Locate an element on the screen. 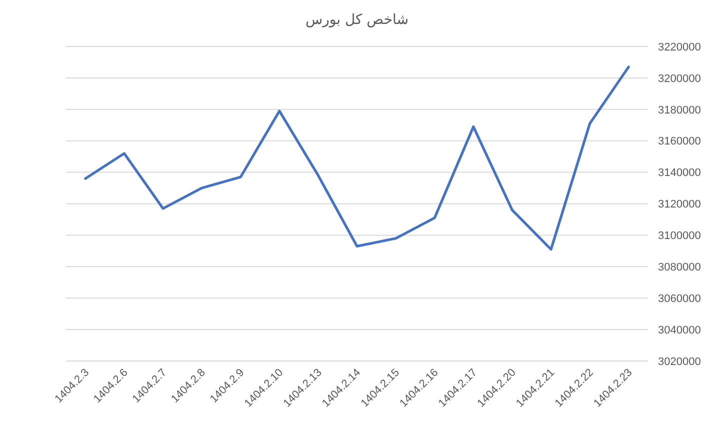  y-tick-label: 3200000 is located at coordinates (679, 78).